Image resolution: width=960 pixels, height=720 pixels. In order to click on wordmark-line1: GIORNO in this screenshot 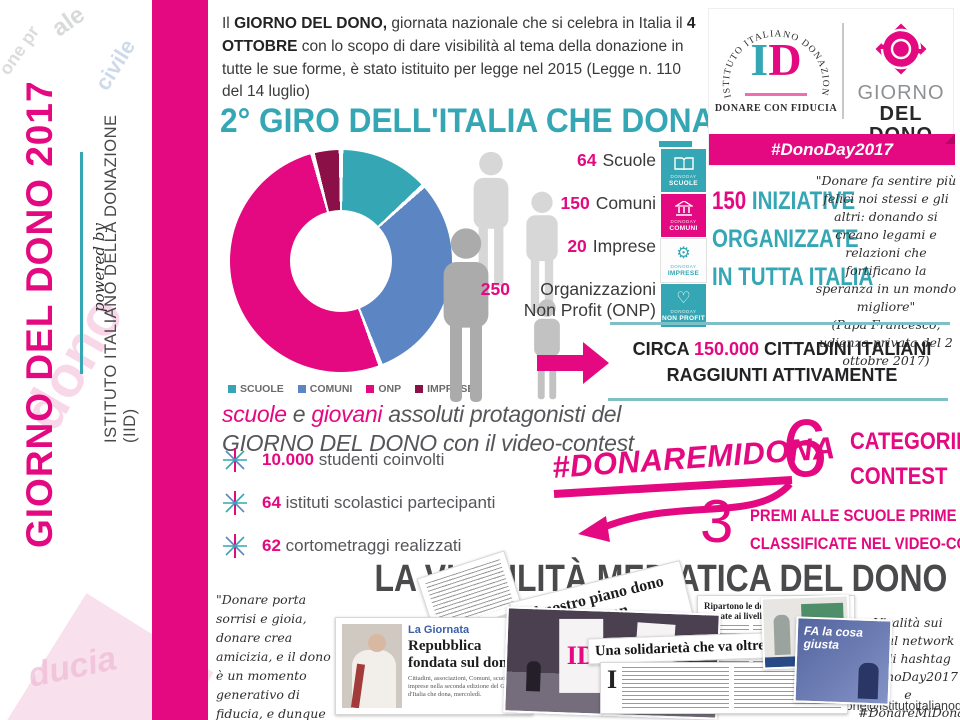, I will do `click(901, 93)`.